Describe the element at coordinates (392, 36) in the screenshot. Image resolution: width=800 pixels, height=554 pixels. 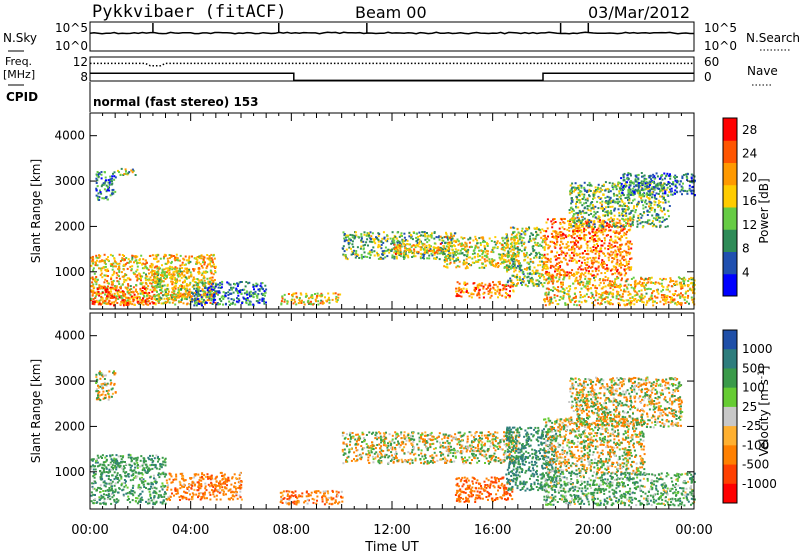
I see `sky-panel-frame` at that location.